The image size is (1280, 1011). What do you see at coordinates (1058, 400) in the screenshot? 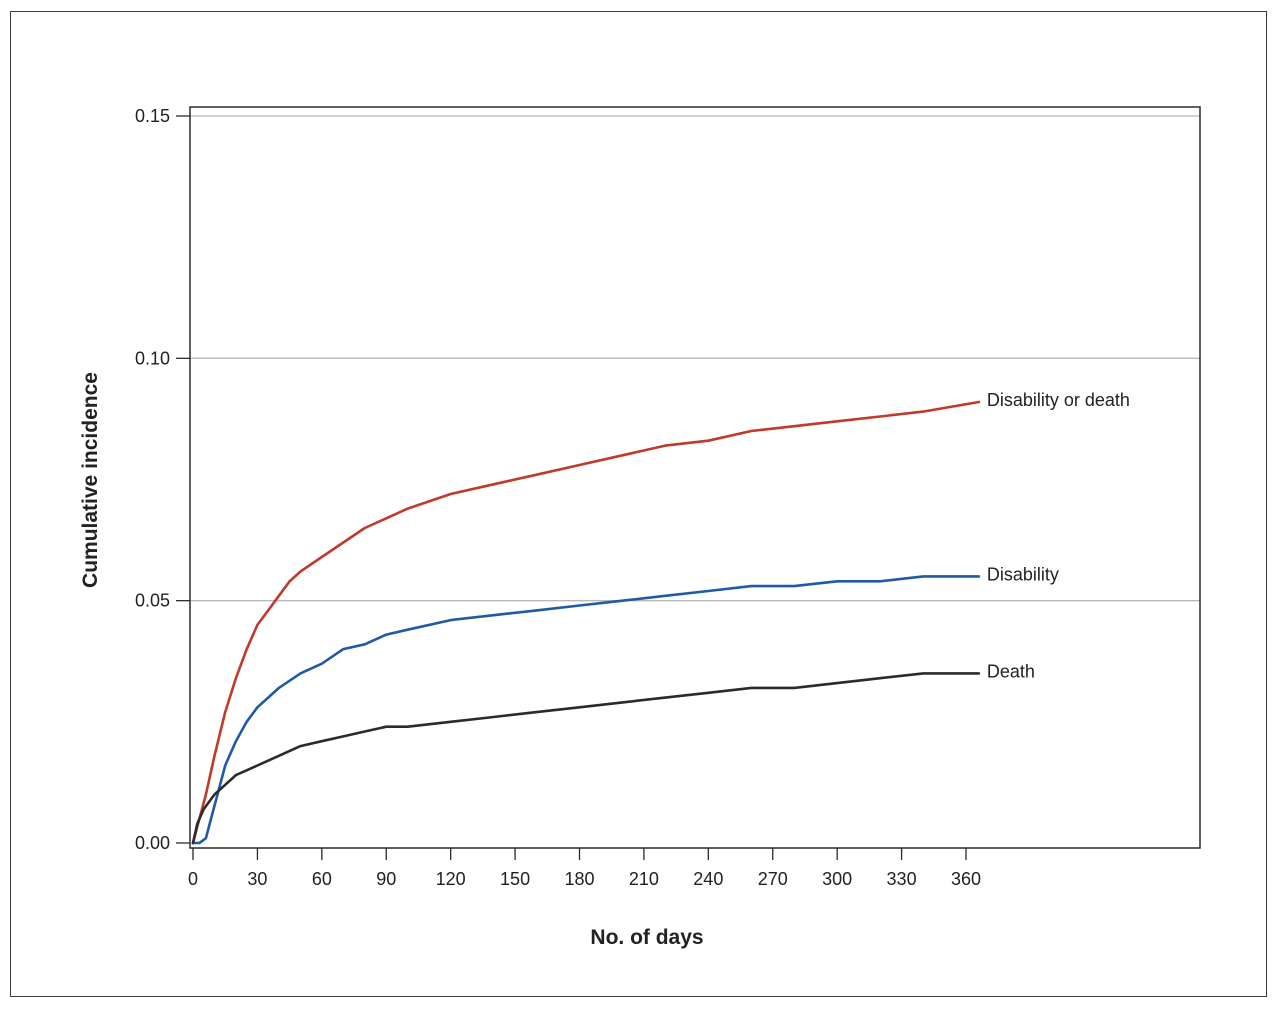
I see `series-label: Disability or death` at bounding box center [1058, 400].